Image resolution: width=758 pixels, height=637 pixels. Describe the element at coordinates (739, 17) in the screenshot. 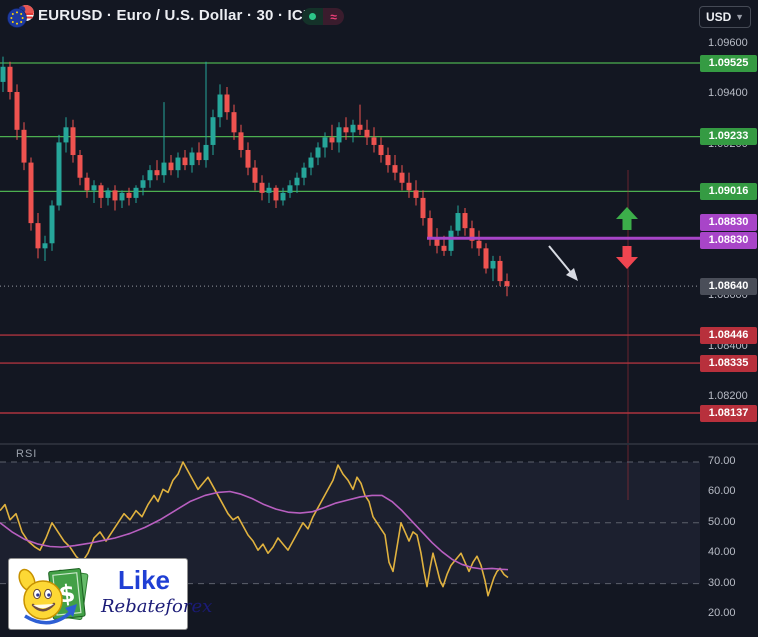

I see `chevron-down-icon: ▼` at that location.